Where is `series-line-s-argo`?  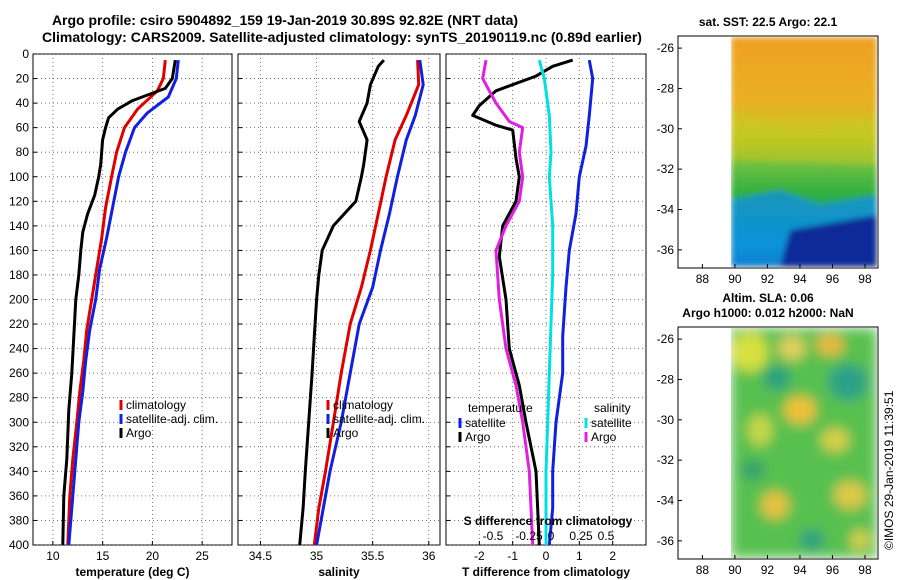
series-line-s-argo is located at coordinates (508, 302).